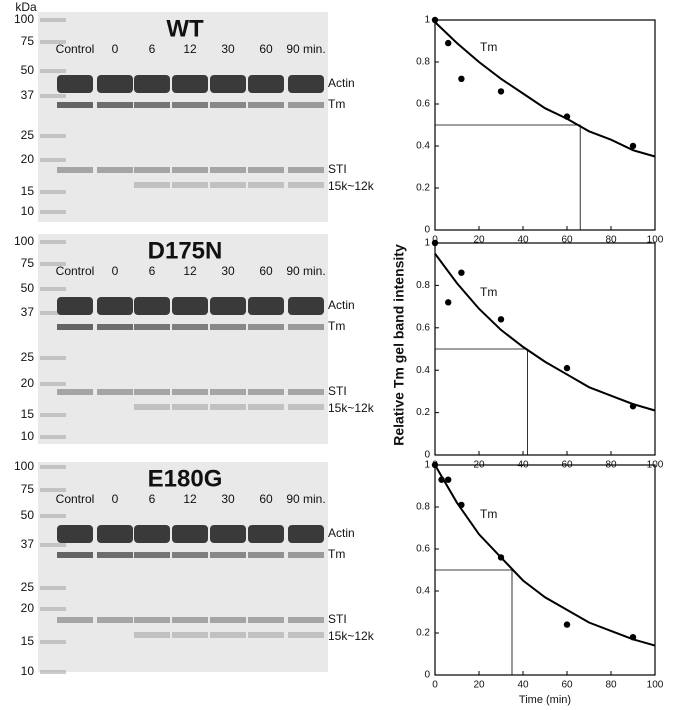  I want to click on band-label: 15k~12k, so click(351, 186).